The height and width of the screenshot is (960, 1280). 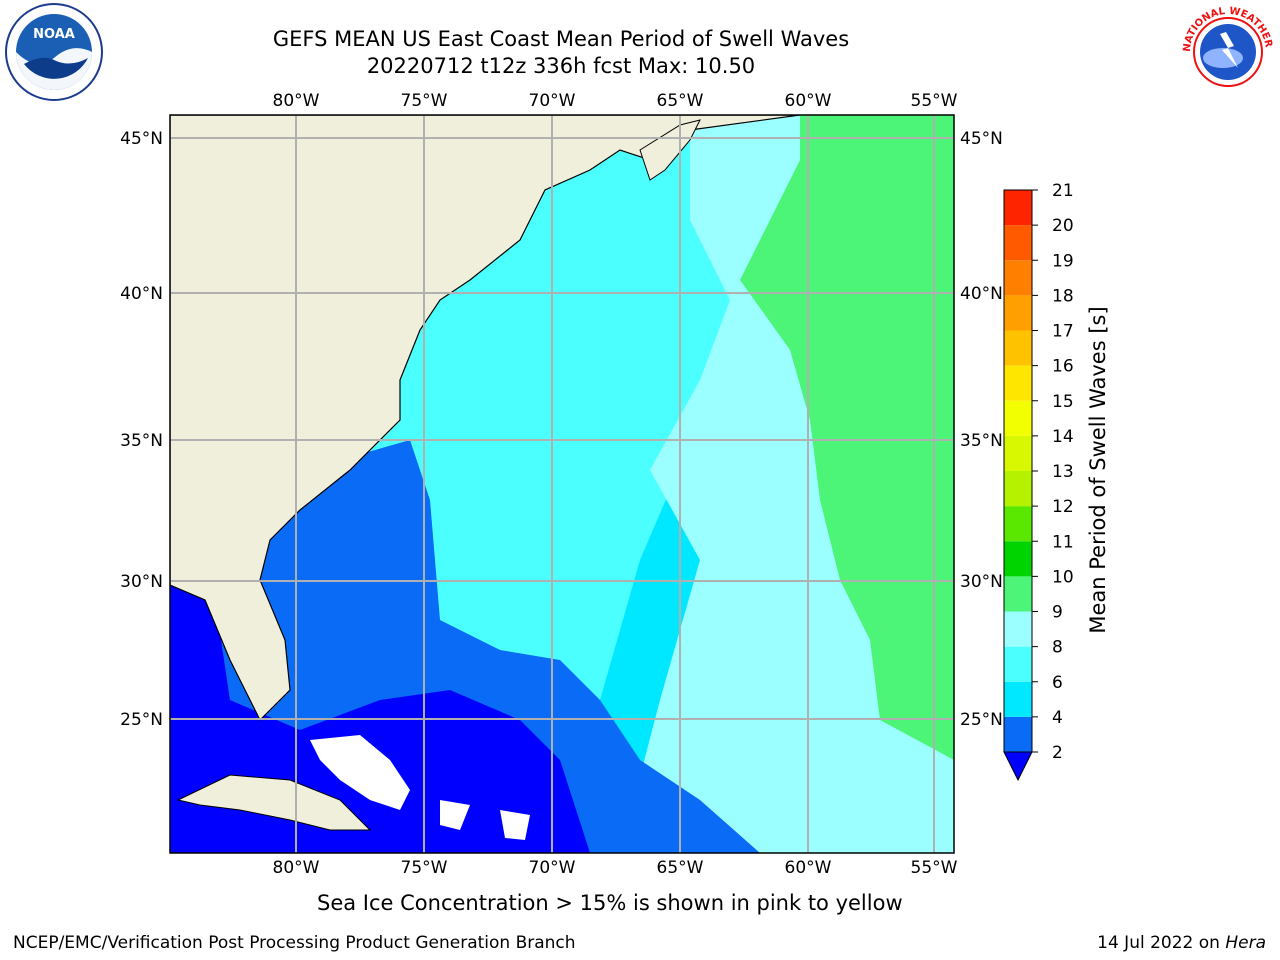 I want to click on lon-label-bottom: 55°W, so click(x=934, y=868).